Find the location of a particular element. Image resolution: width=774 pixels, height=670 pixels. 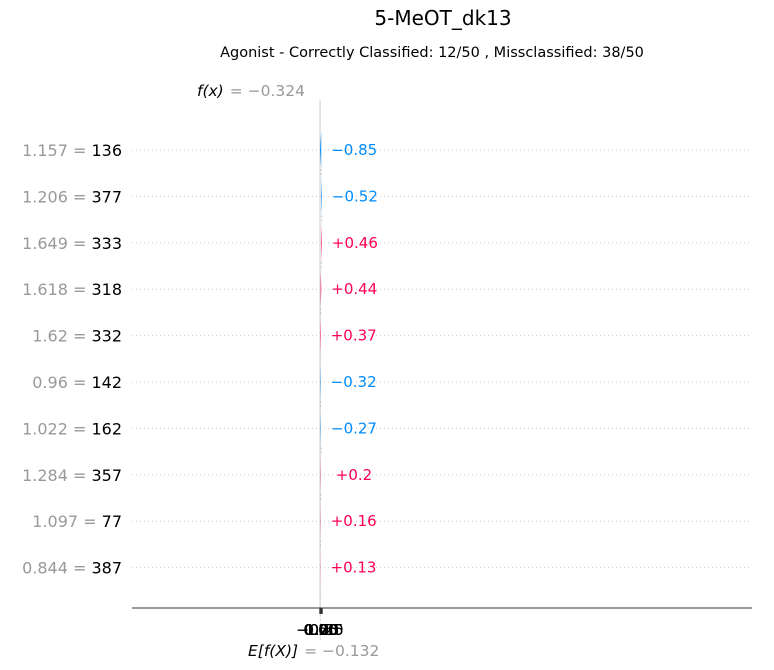

reference-lines is located at coordinates (321, 370).